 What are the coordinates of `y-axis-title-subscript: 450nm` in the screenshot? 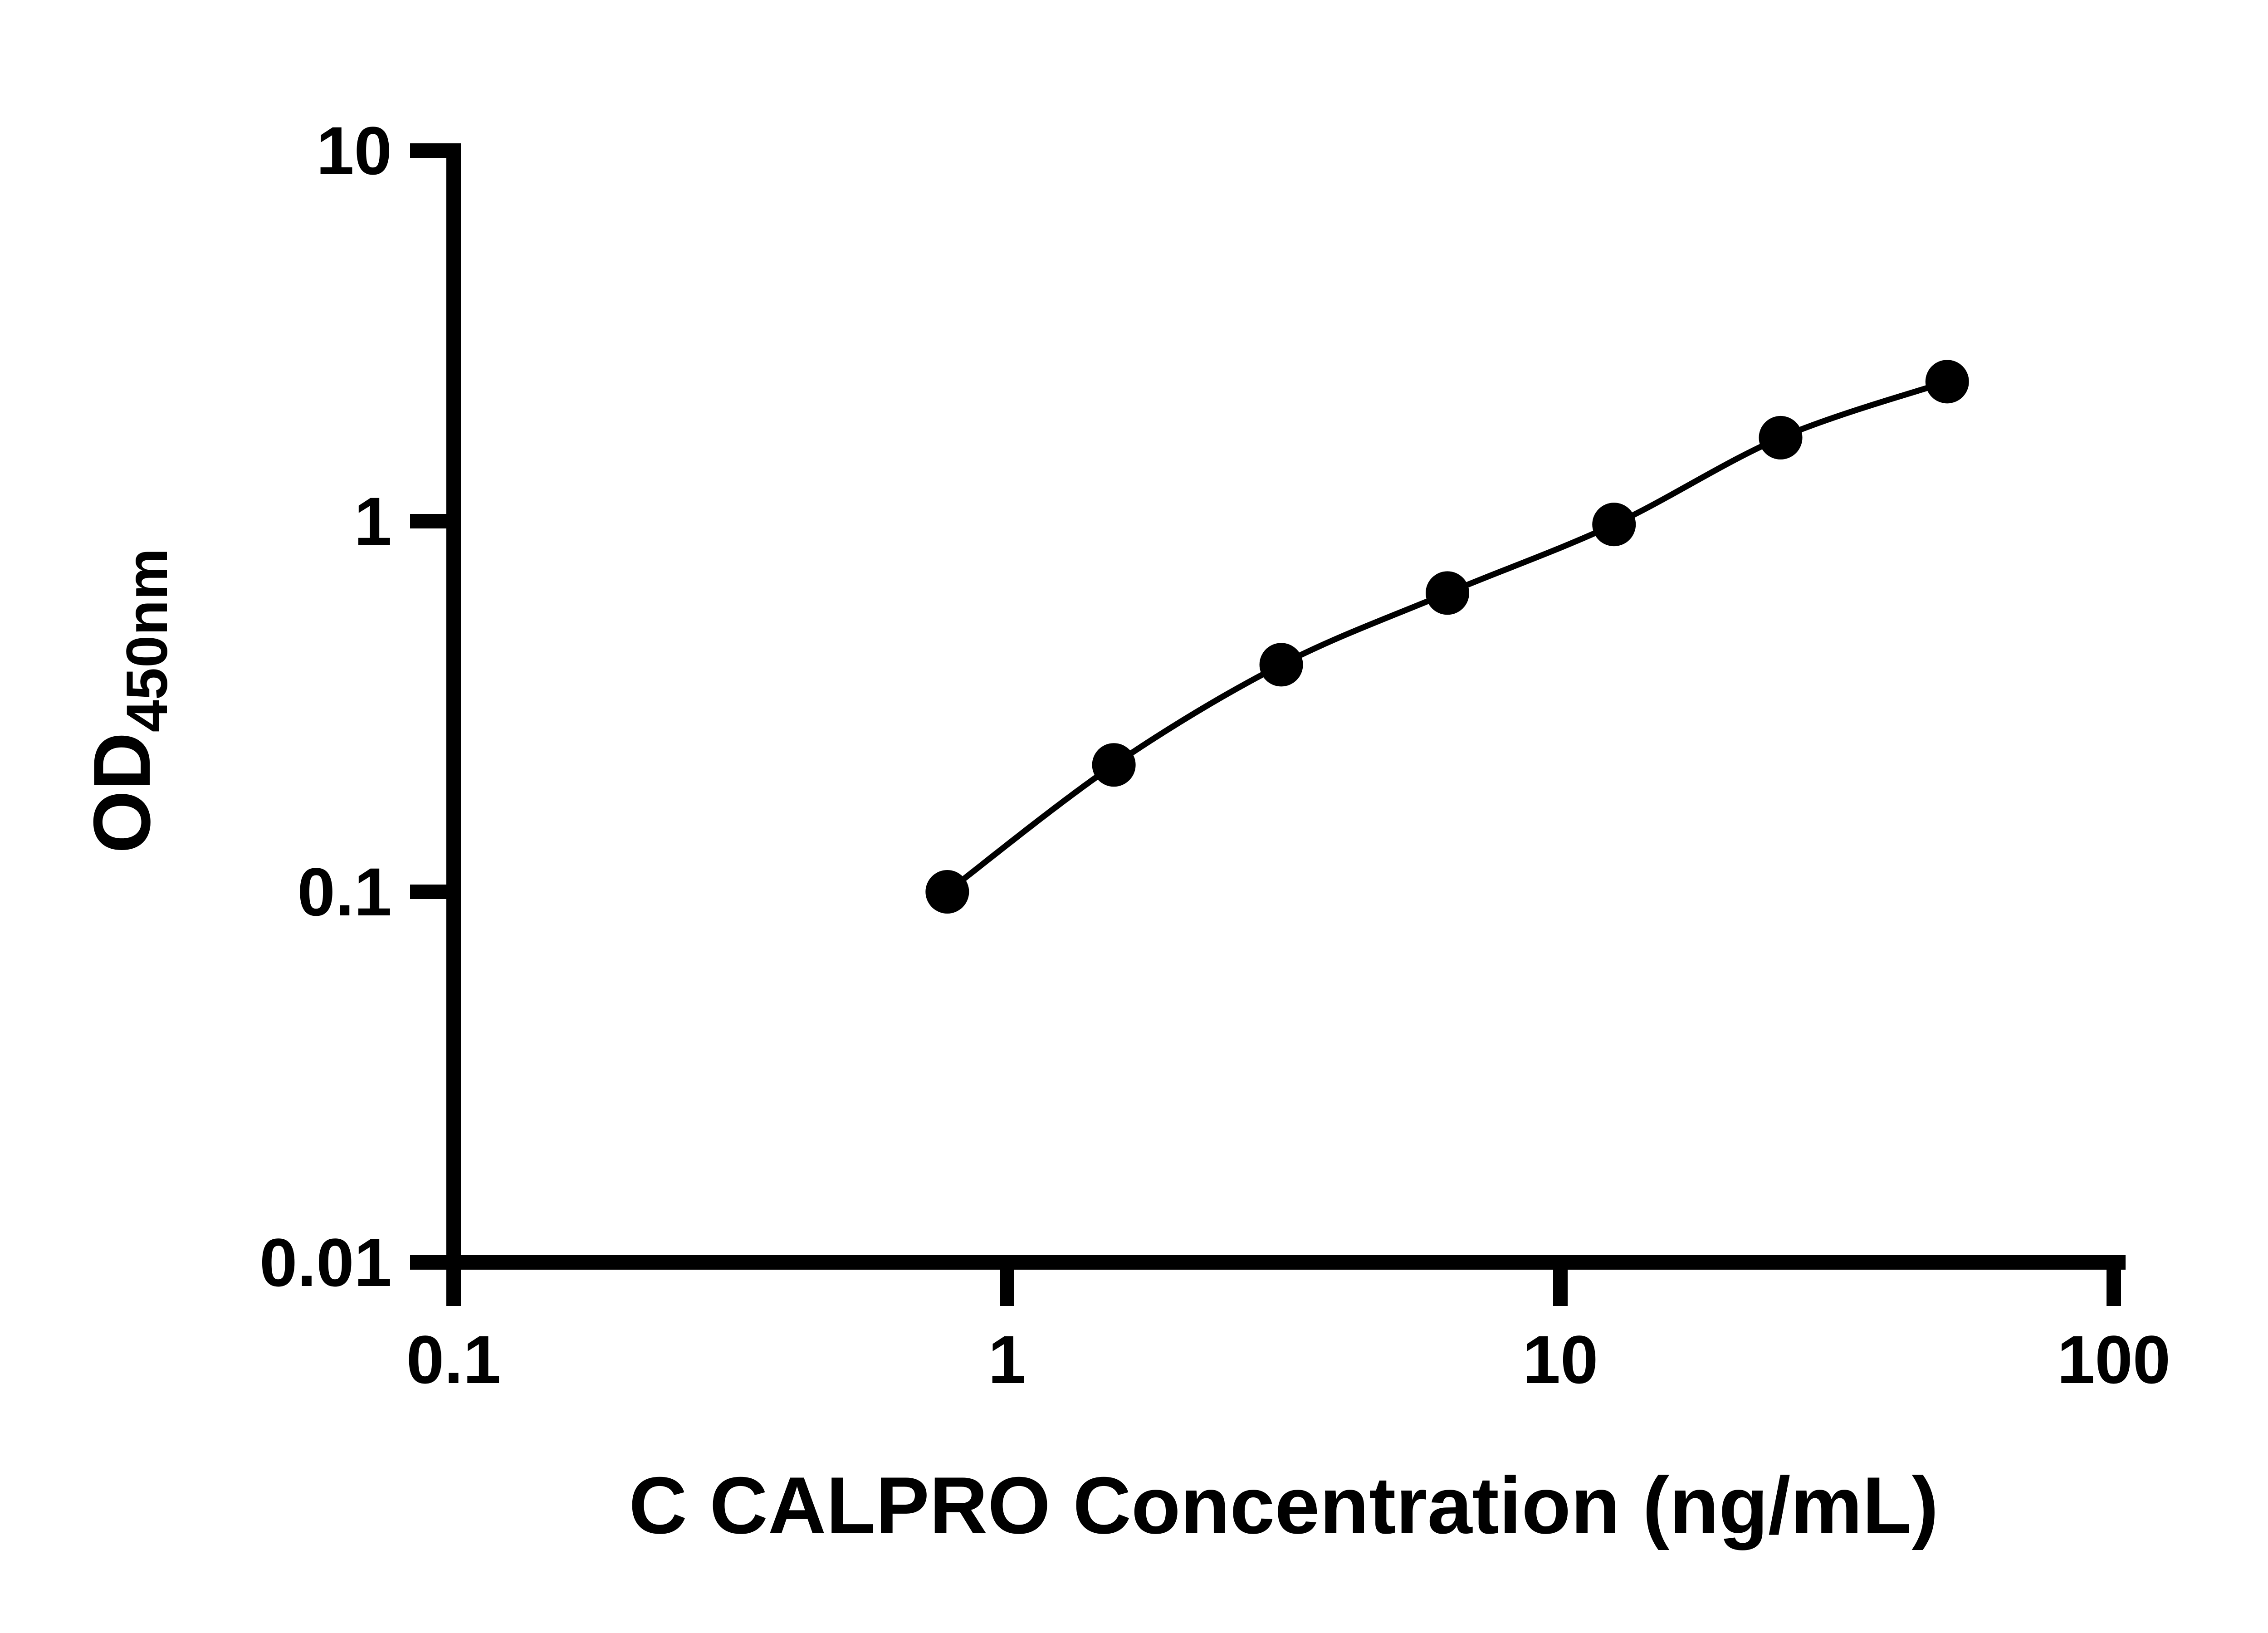 It's located at (147, 640).